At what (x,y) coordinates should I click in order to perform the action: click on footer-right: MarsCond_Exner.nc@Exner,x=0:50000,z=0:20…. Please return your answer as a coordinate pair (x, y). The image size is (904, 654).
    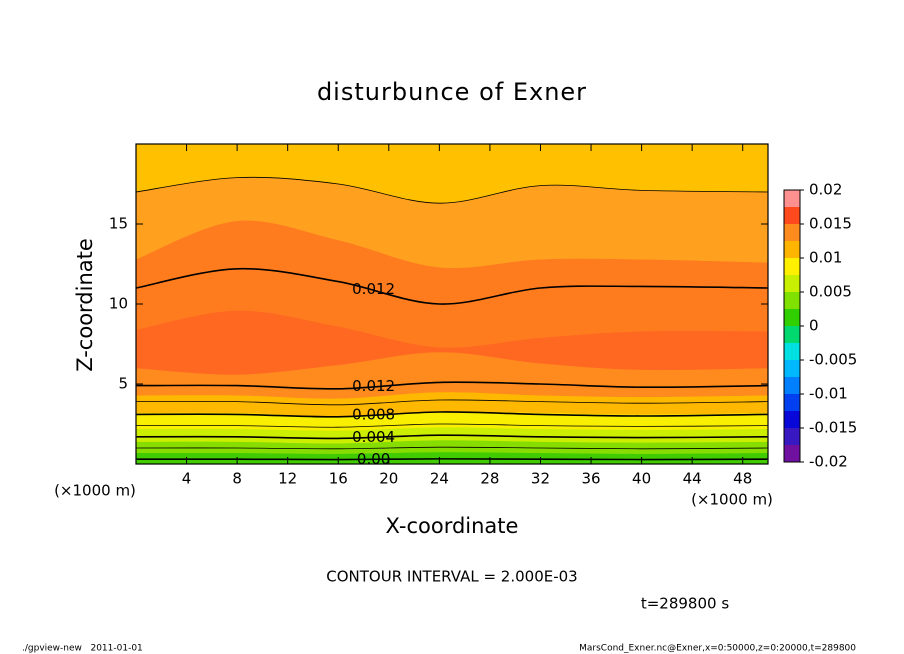
    Looking at the image, I should click on (717, 649).